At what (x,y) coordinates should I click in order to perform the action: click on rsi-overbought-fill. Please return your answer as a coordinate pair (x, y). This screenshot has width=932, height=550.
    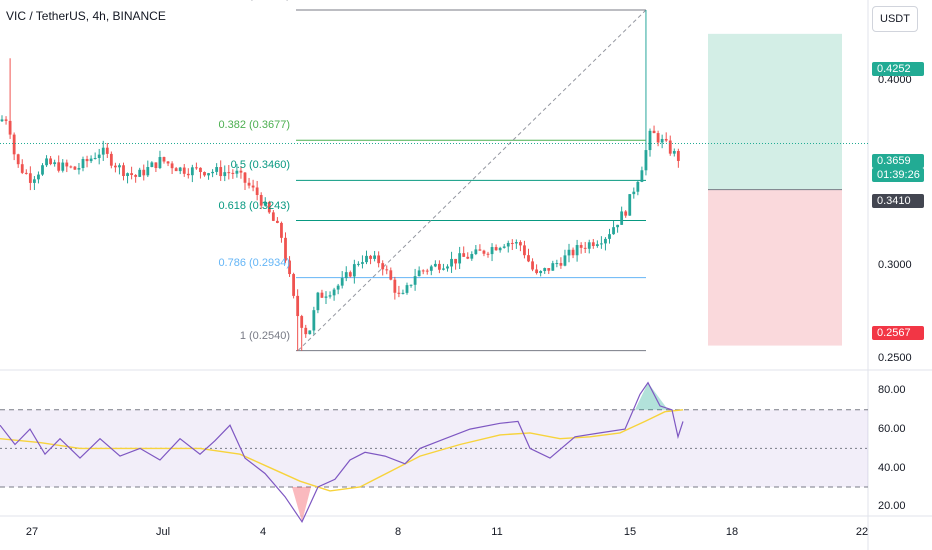
    Looking at the image, I should click on (651, 396).